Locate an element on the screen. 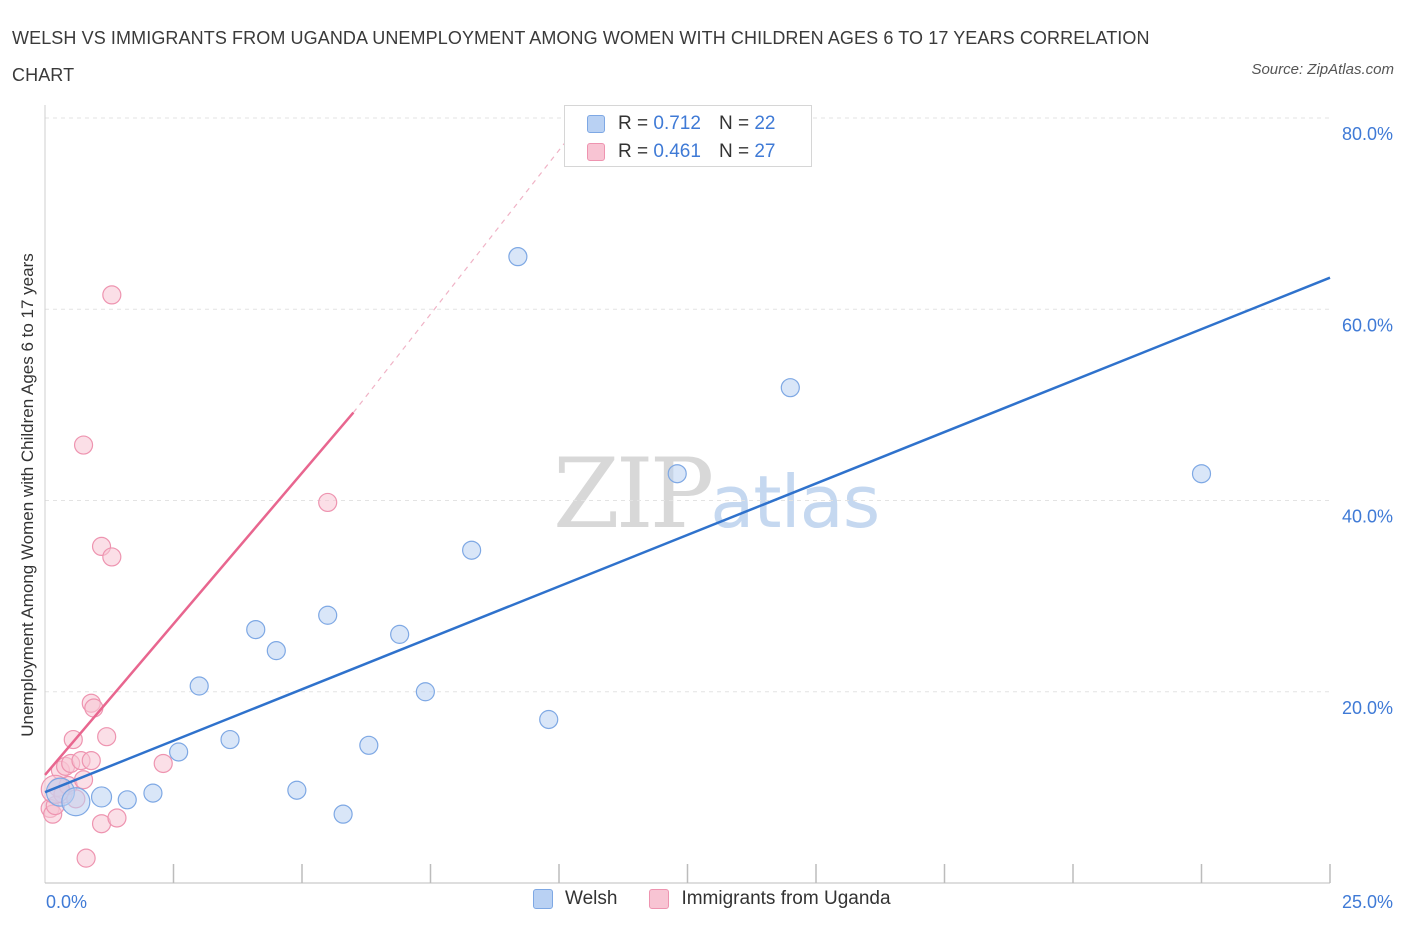  legend-row-uganda: R = 0.461 N = 27 is located at coordinates (681, 152).